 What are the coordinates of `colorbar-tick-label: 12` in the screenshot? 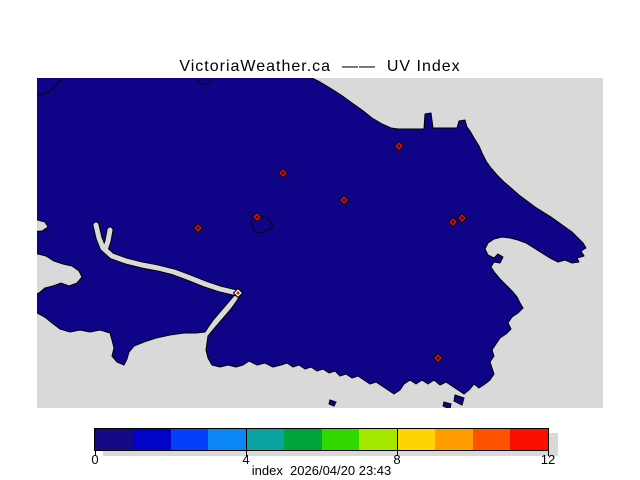 It's located at (548, 459).